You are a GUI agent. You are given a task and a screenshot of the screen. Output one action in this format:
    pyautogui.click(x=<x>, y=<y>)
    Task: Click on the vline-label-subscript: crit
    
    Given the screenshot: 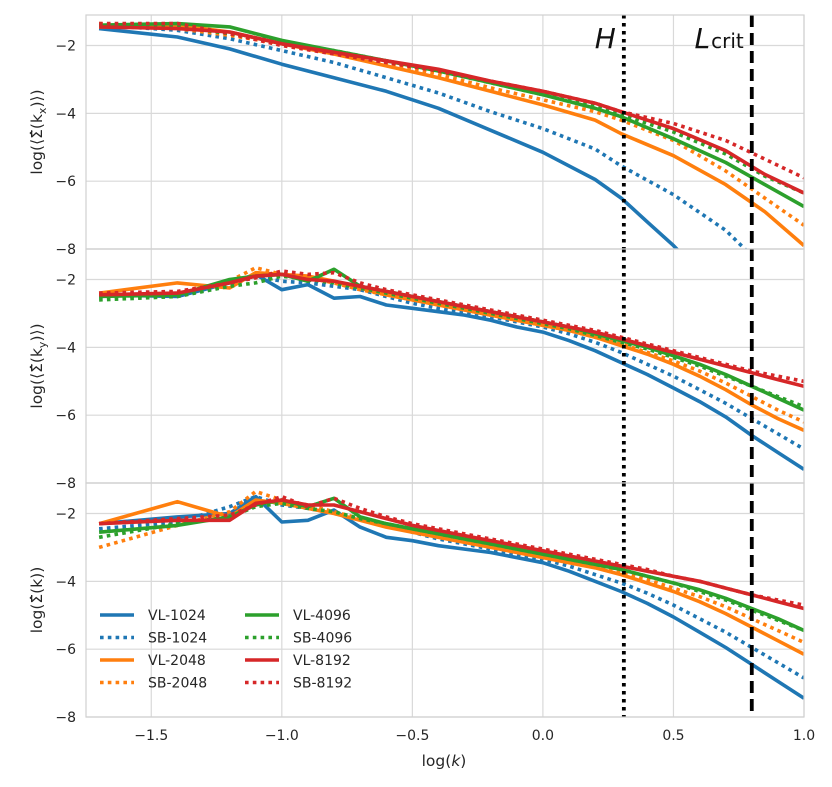 What is the action you would take?
    pyautogui.click(x=727, y=41)
    